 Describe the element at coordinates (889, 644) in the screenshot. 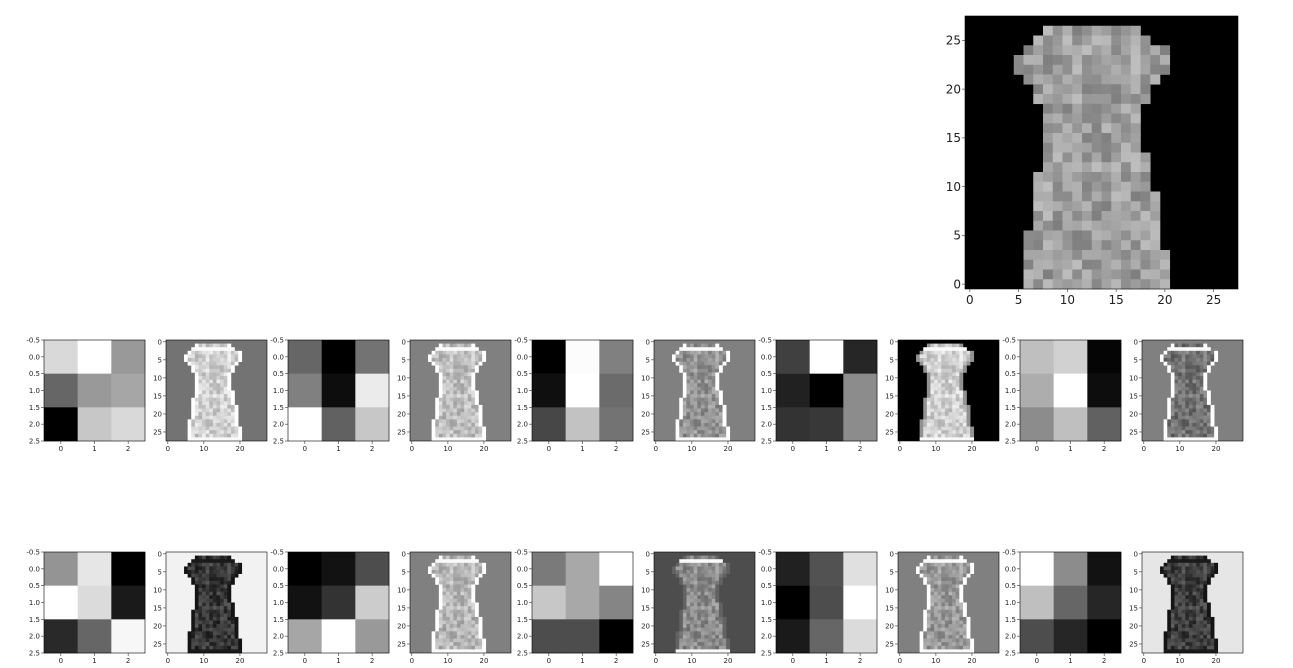

I see `feature-map-ytick-label: 25` at that location.